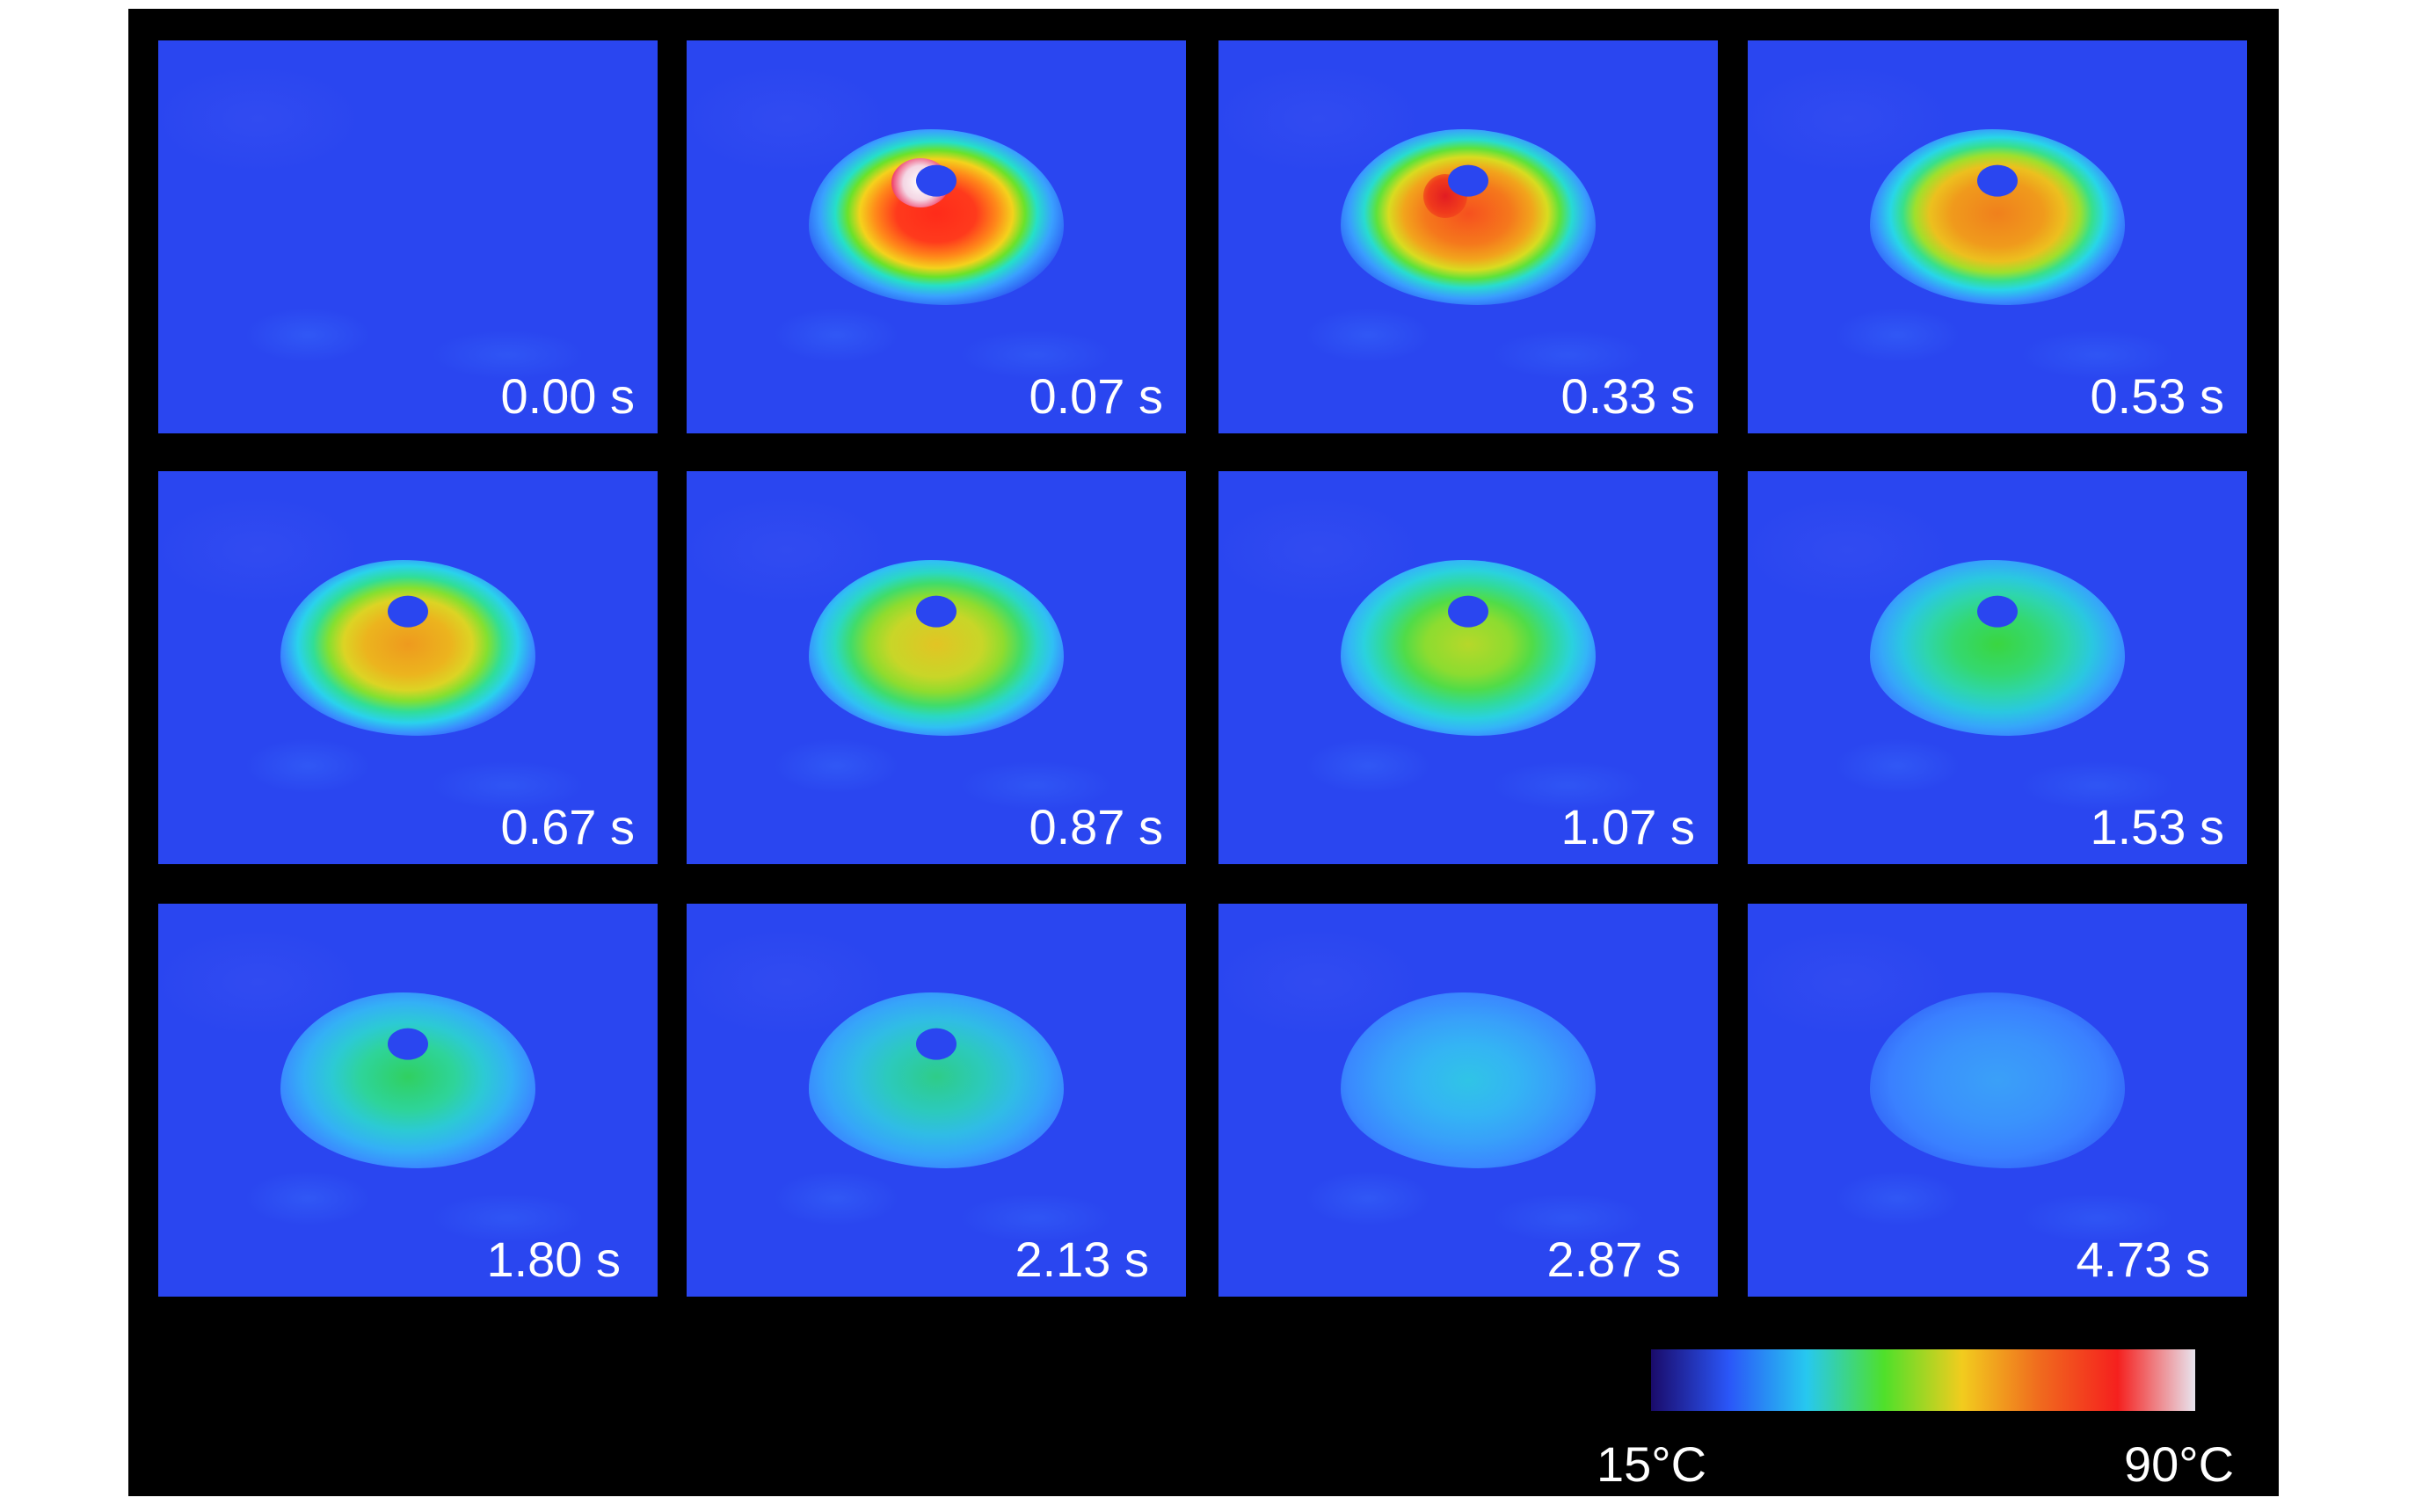  I want to click on background-texture, so click(408, 237).